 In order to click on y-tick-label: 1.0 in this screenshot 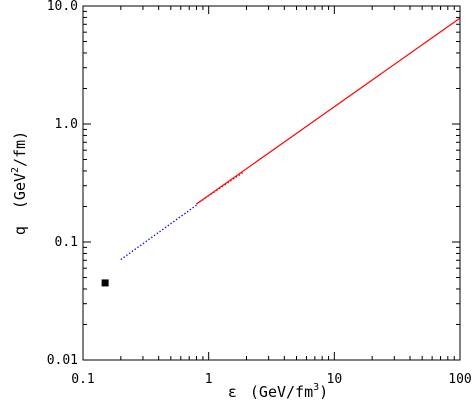, I will do `click(66, 124)`.